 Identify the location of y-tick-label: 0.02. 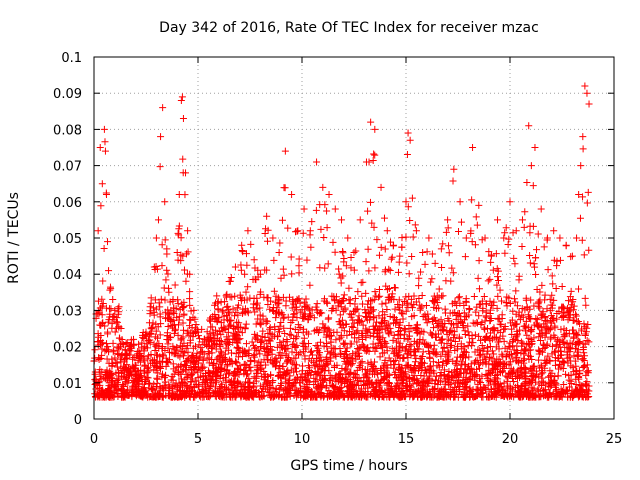
(67, 348).